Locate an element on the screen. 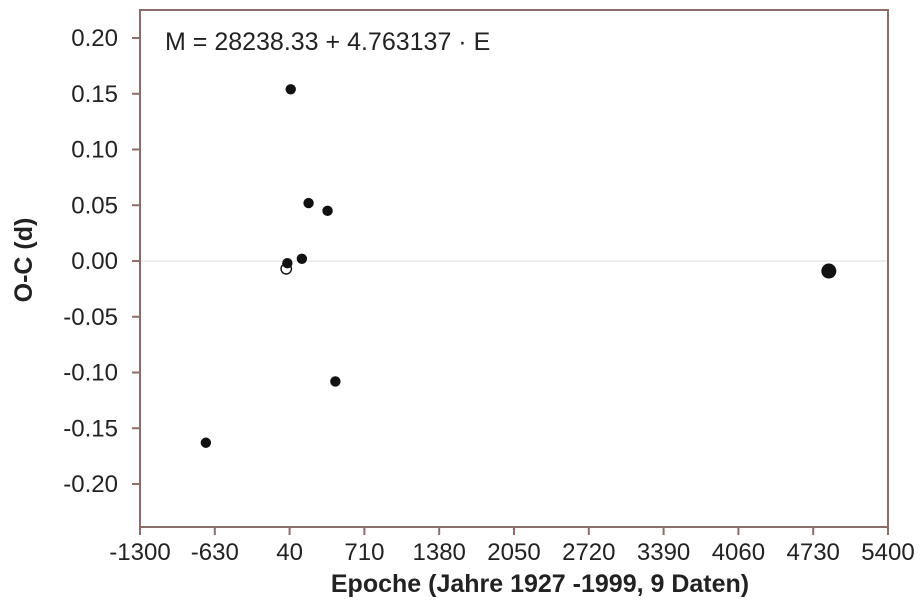 This screenshot has width=921, height=605. x-tick-label: 5400 is located at coordinates (887, 552).